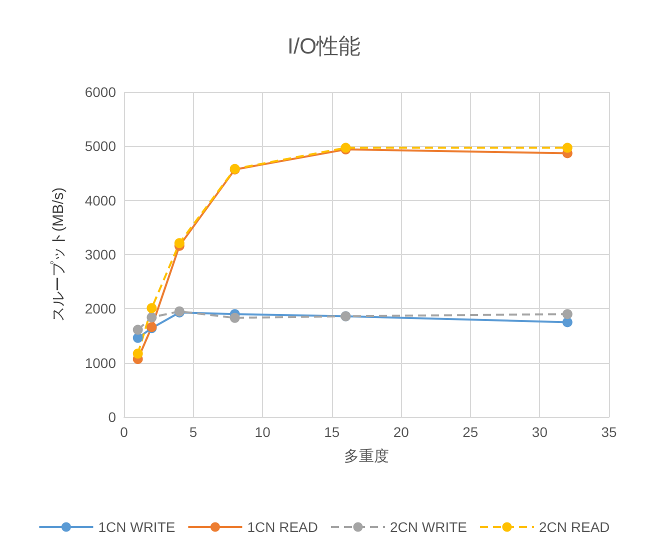  Describe the element at coordinates (366, 456) in the screenshot. I see `x-axis-title: 多重度` at that location.